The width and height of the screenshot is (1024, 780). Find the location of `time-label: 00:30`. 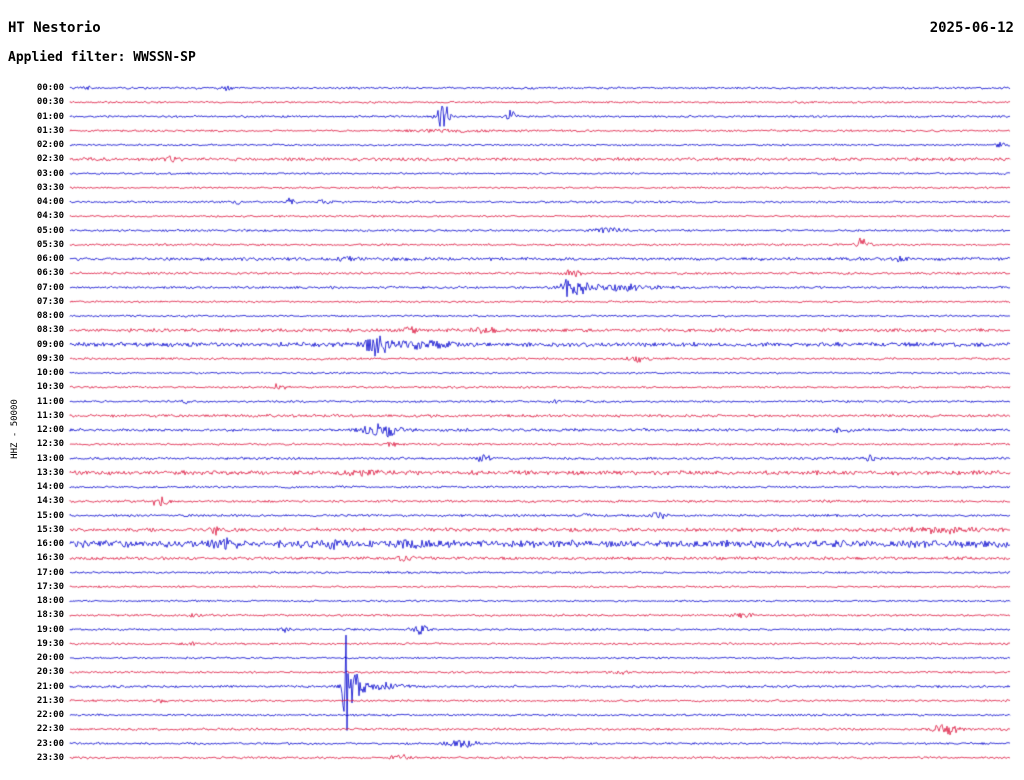

time-label: 00:30 is located at coordinates (50, 102).